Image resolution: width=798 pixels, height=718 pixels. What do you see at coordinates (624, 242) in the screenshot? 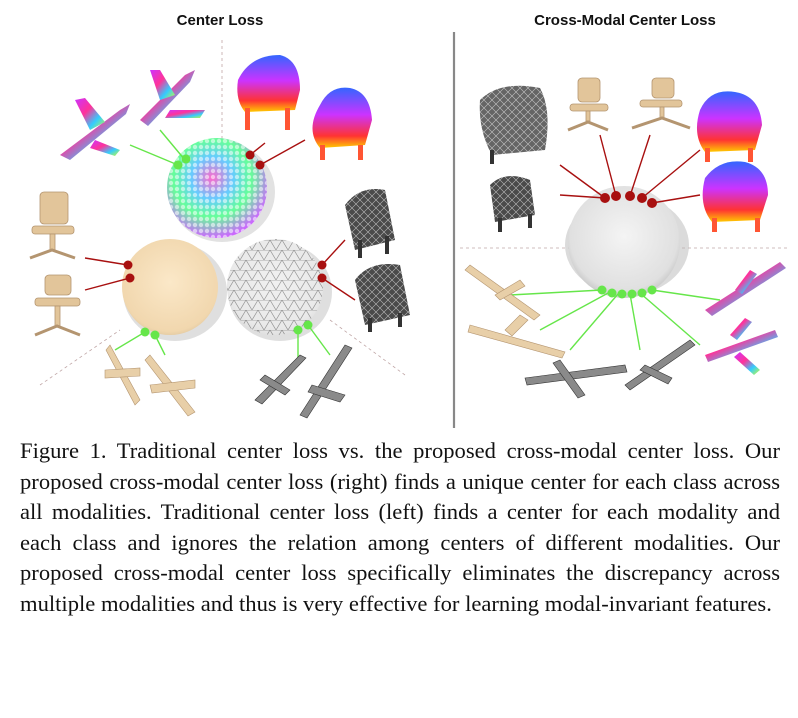
I see `shared-center-sphere` at bounding box center [624, 242].